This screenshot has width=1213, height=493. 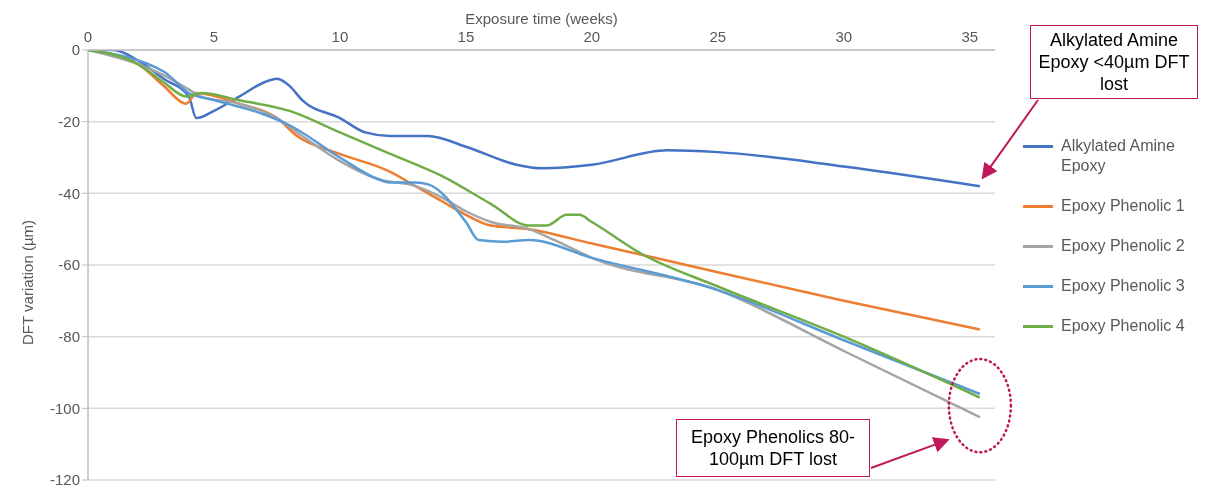 What do you see at coordinates (64, 480) in the screenshot?
I see `y-tick-label: -120` at bounding box center [64, 480].